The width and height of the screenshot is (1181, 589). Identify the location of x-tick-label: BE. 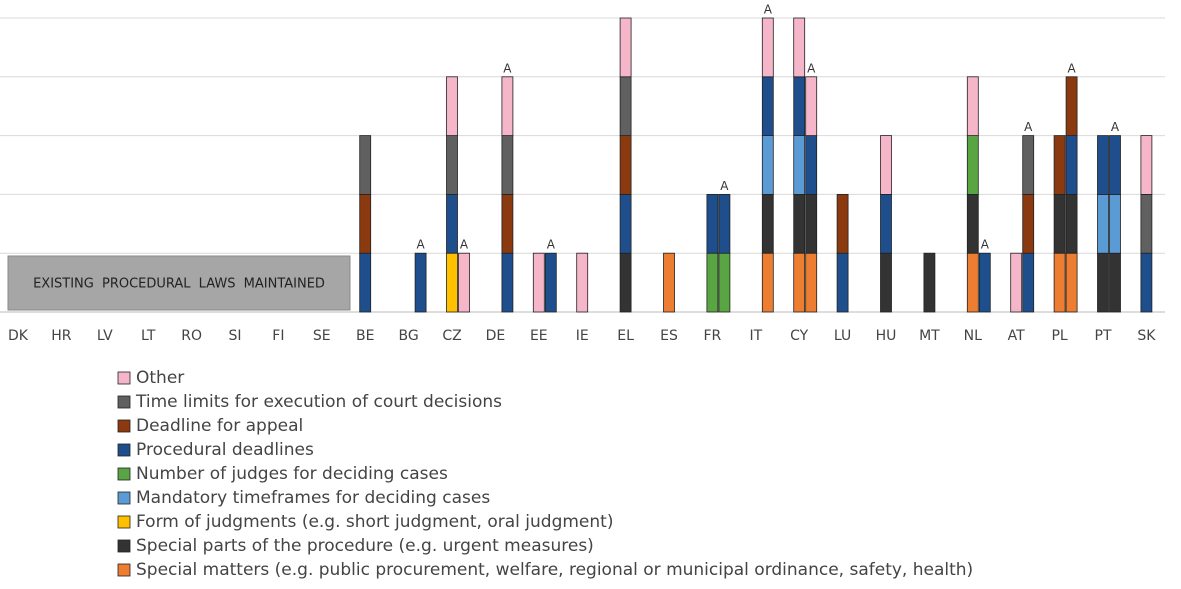
(365, 336).